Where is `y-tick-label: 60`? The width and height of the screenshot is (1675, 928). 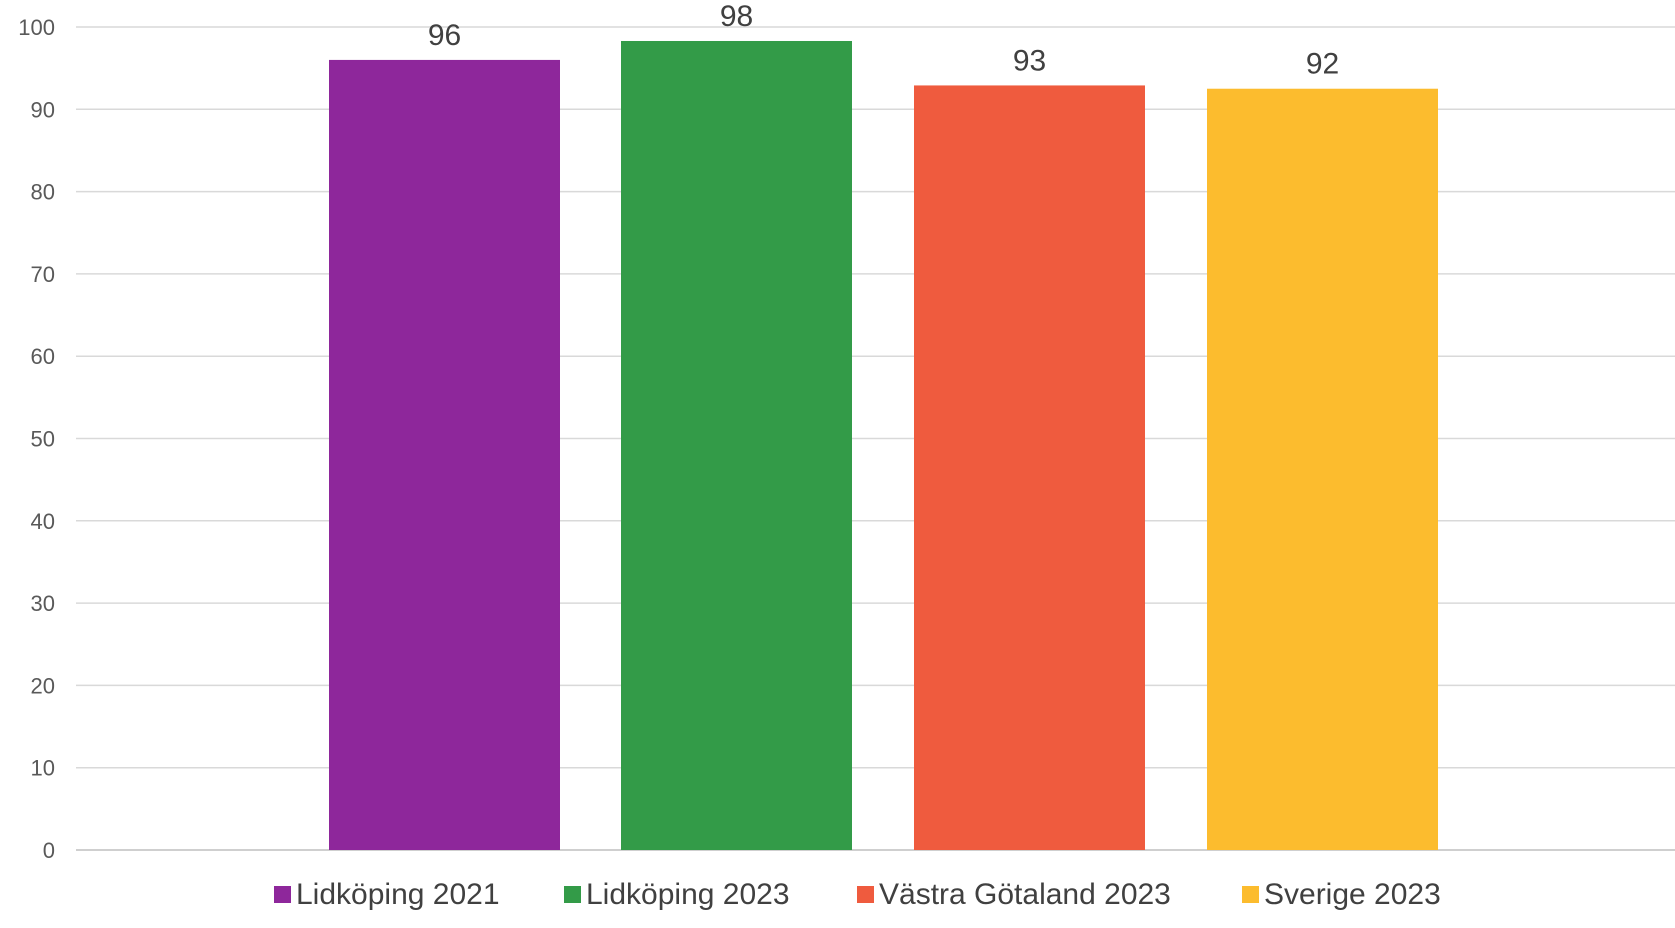
y-tick-label: 60 is located at coordinates (43, 356).